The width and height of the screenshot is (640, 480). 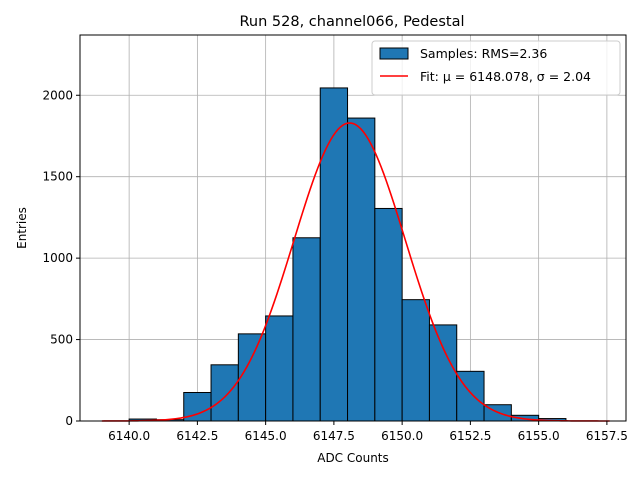 What do you see at coordinates (353, 458) in the screenshot?
I see `x-axis-label: ADC Counts` at bounding box center [353, 458].